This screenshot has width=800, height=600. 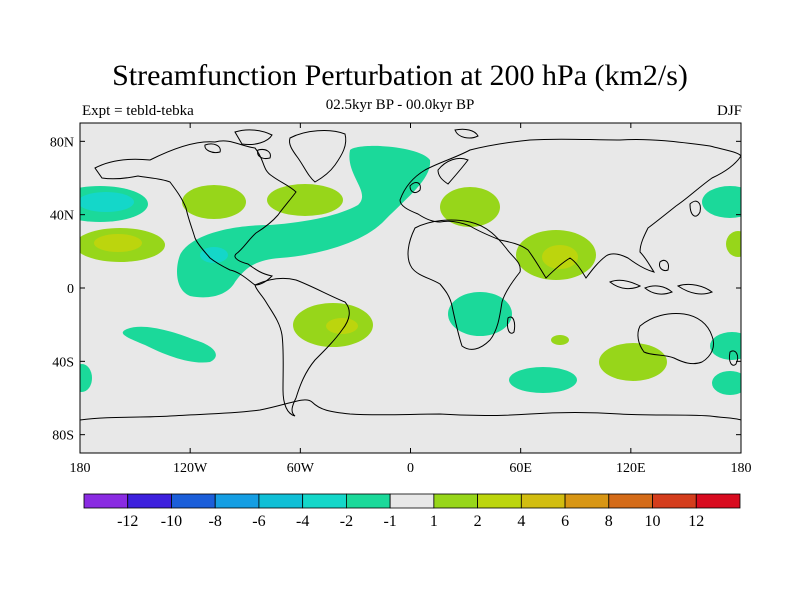 I want to click on coastline-arctic-islands, so click(x=341, y=143).